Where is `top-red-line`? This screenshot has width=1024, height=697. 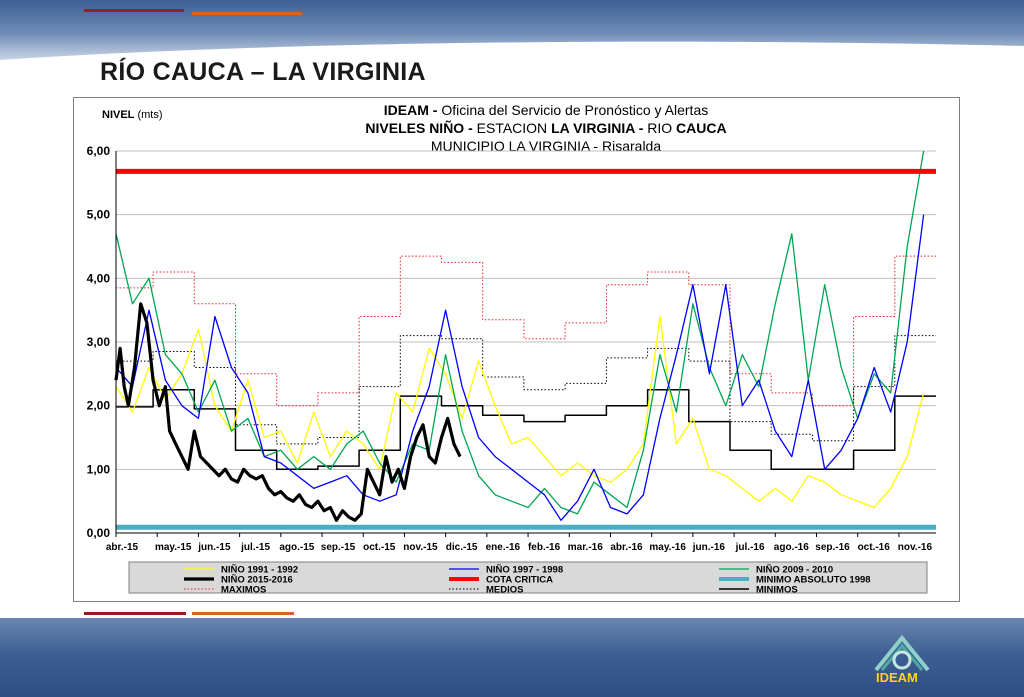 top-red-line is located at coordinates (134, 10).